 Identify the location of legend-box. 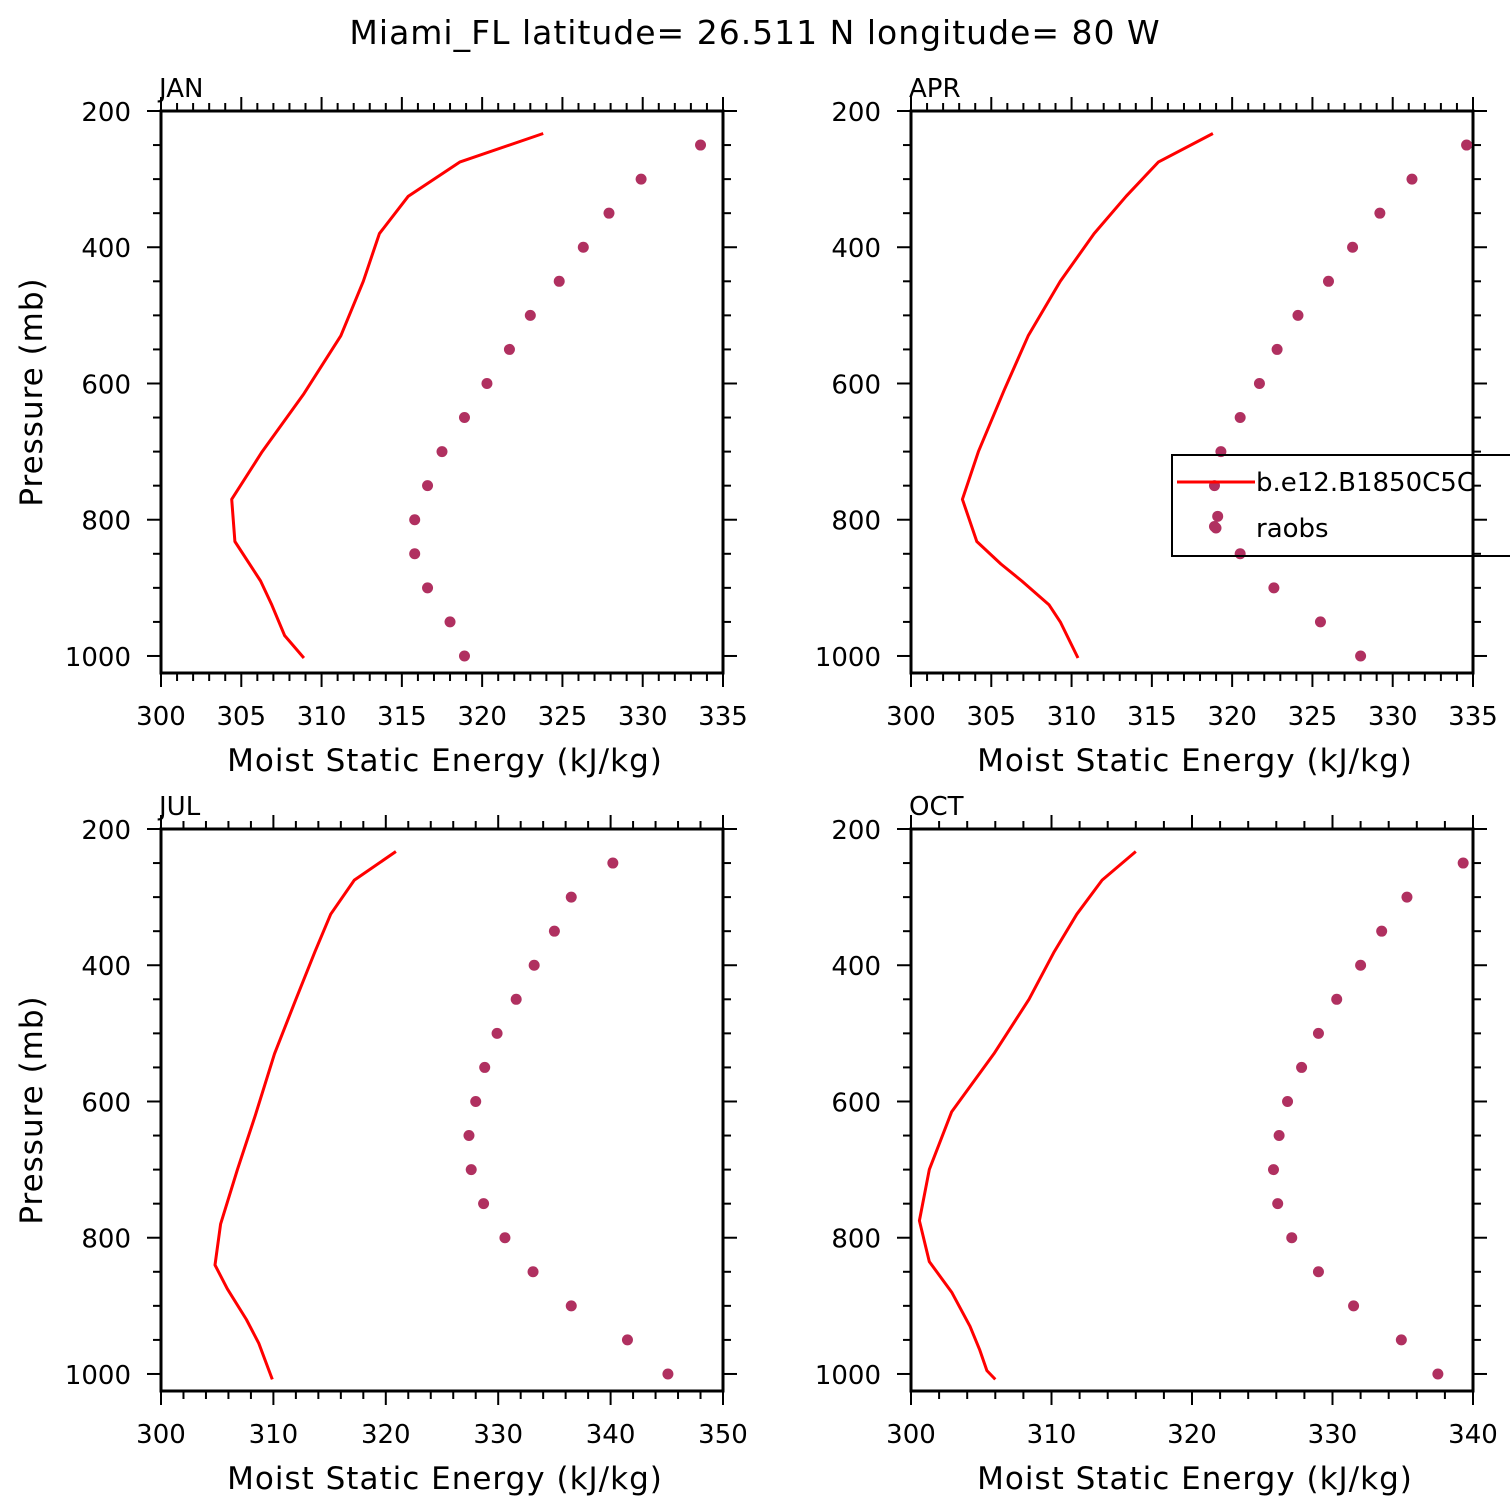
(1340, 505).